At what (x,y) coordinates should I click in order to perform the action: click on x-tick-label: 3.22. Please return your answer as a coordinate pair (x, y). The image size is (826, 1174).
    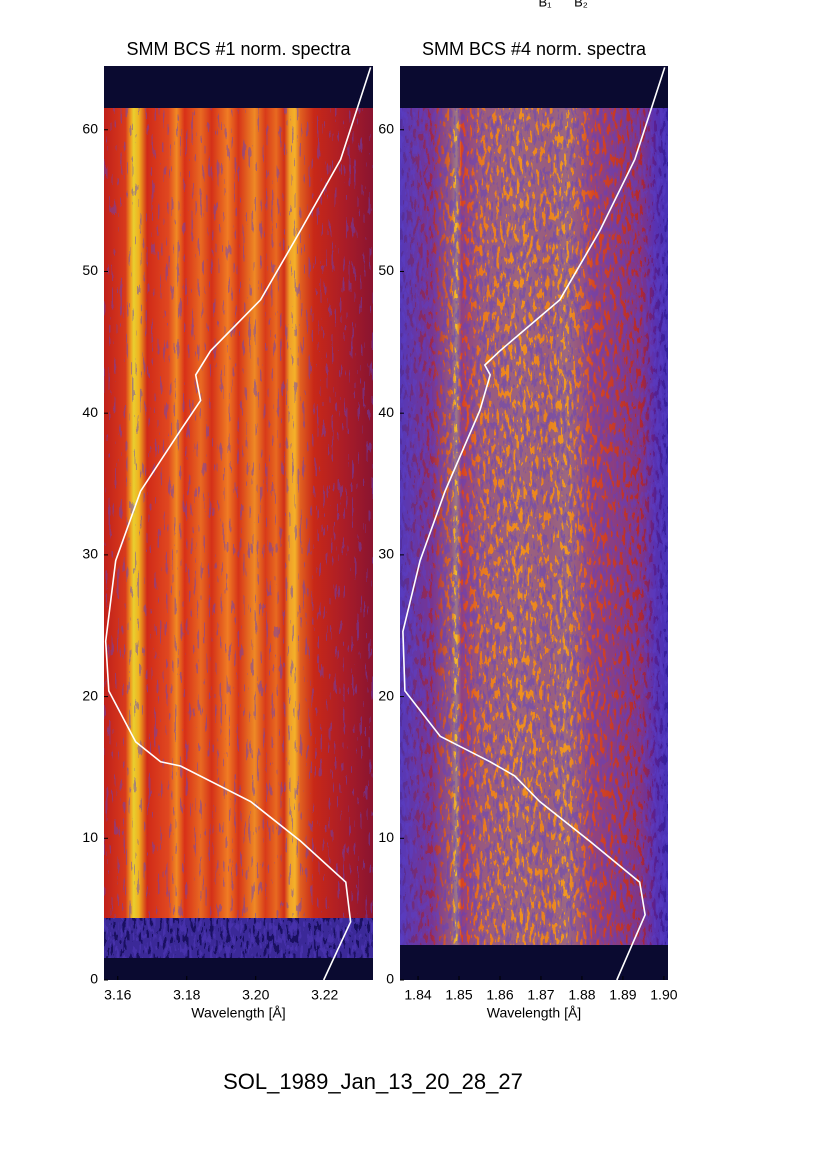
    Looking at the image, I should click on (324, 995).